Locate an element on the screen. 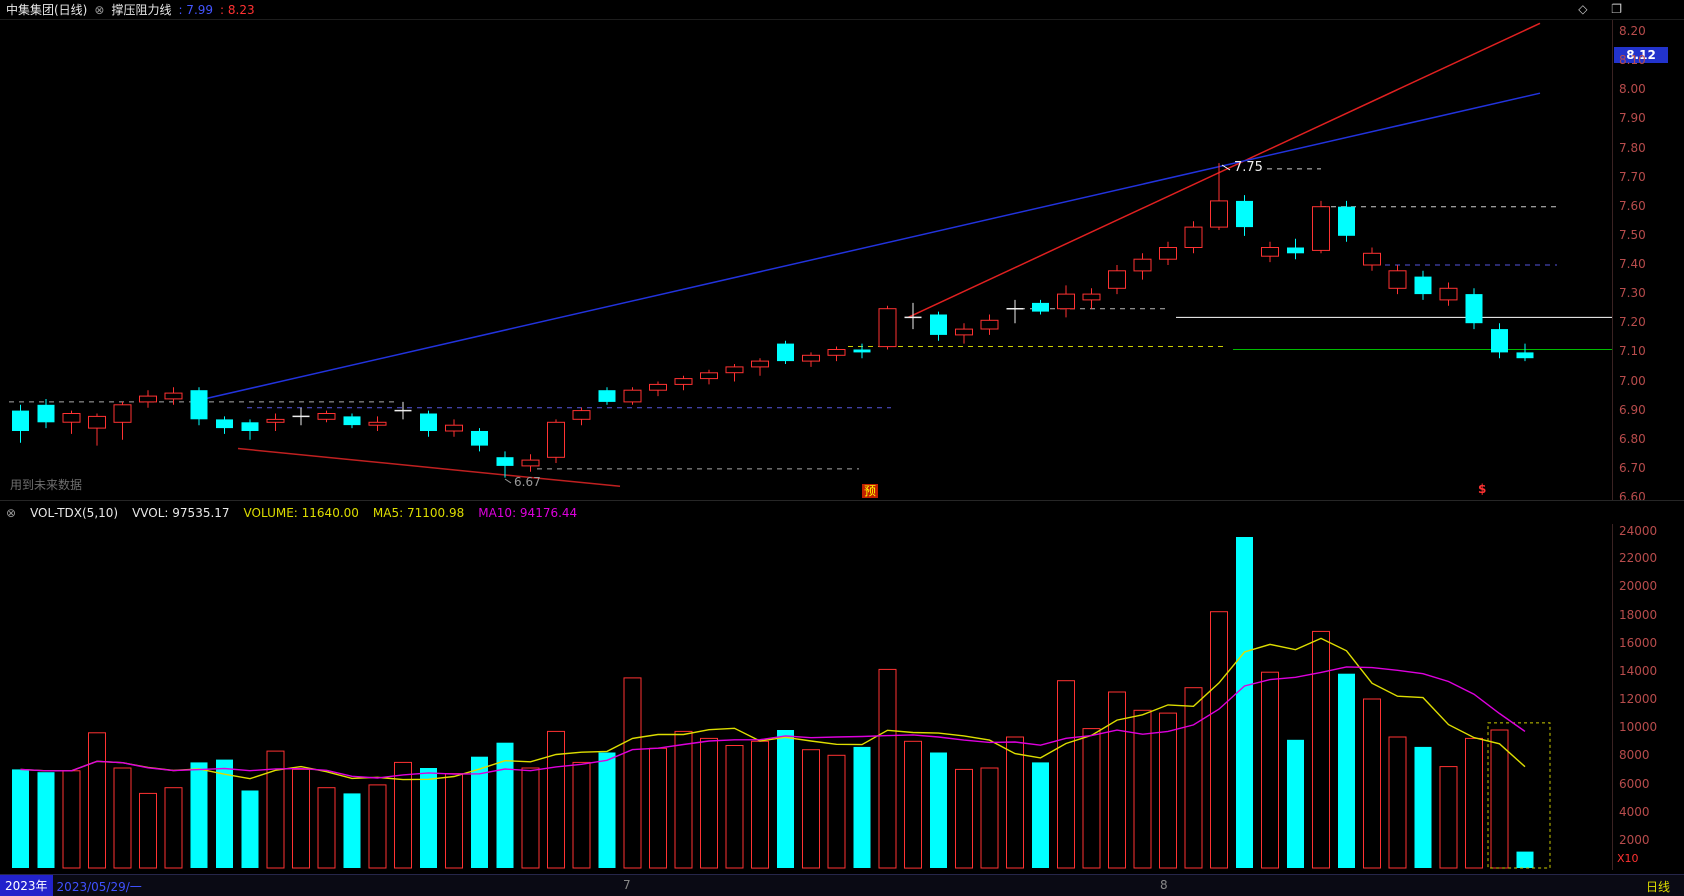 The width and height of the screenshot is (1684, 896). start-date-label: 2023/05/29/一 is located at coordinates (99, 886).